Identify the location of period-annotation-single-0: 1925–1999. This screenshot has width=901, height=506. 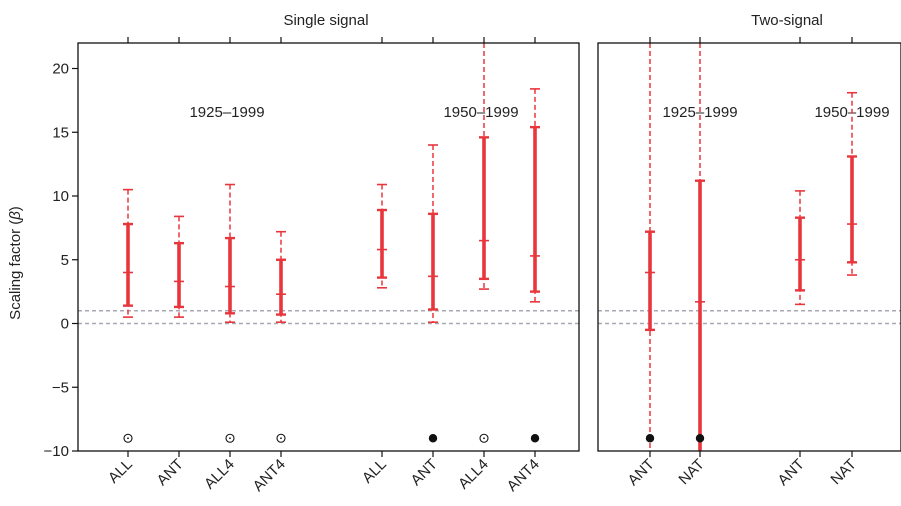
(226, 112).